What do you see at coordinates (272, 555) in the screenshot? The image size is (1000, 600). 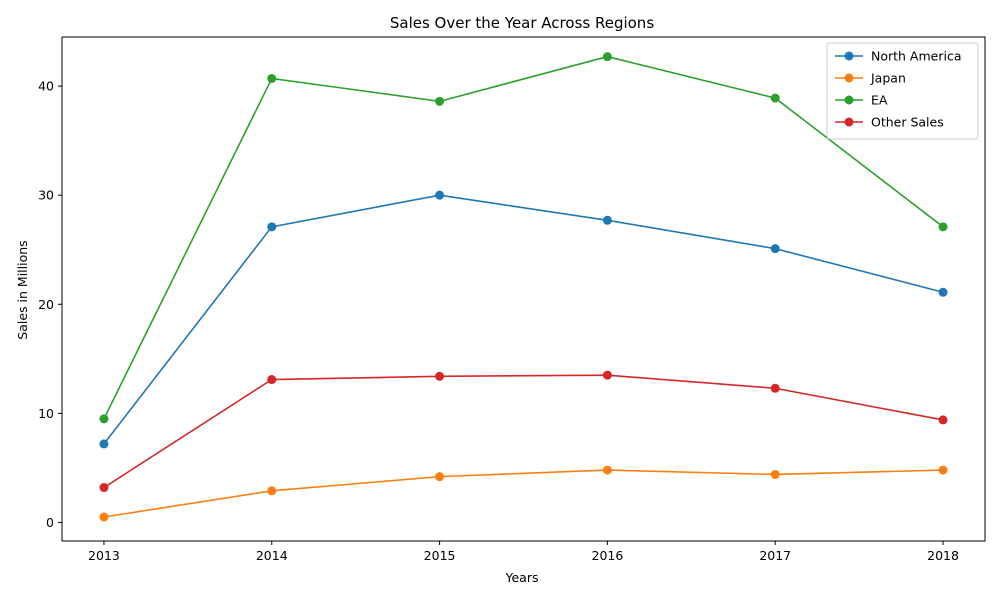 I see `x-tick-label: 2014` at bounding box center [272, 555].